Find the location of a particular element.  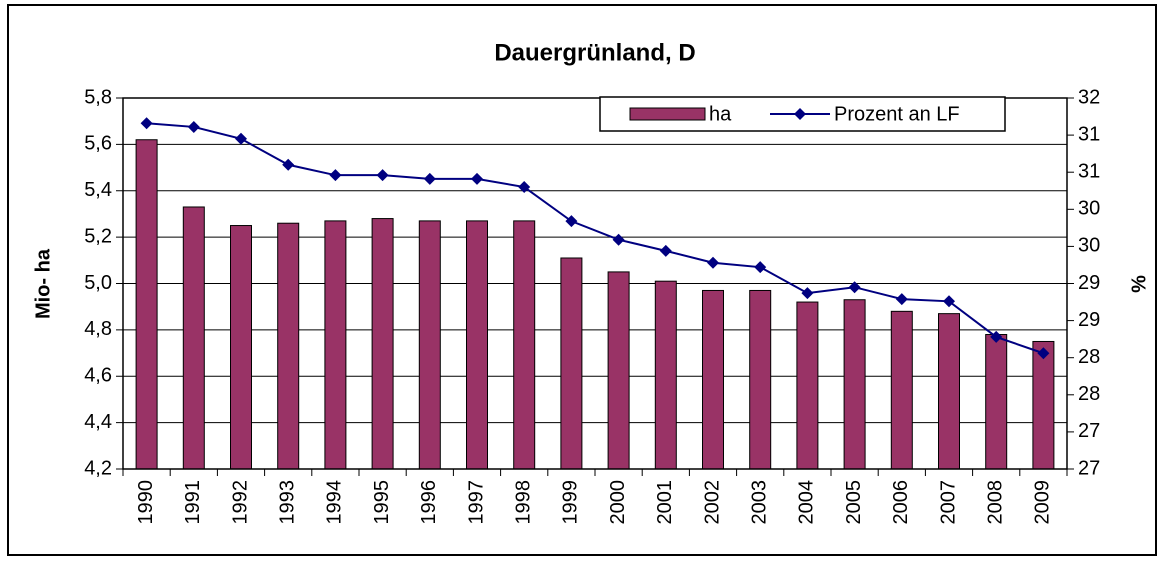

x-tick-label: 1997 is located at coordinates (476, 502).